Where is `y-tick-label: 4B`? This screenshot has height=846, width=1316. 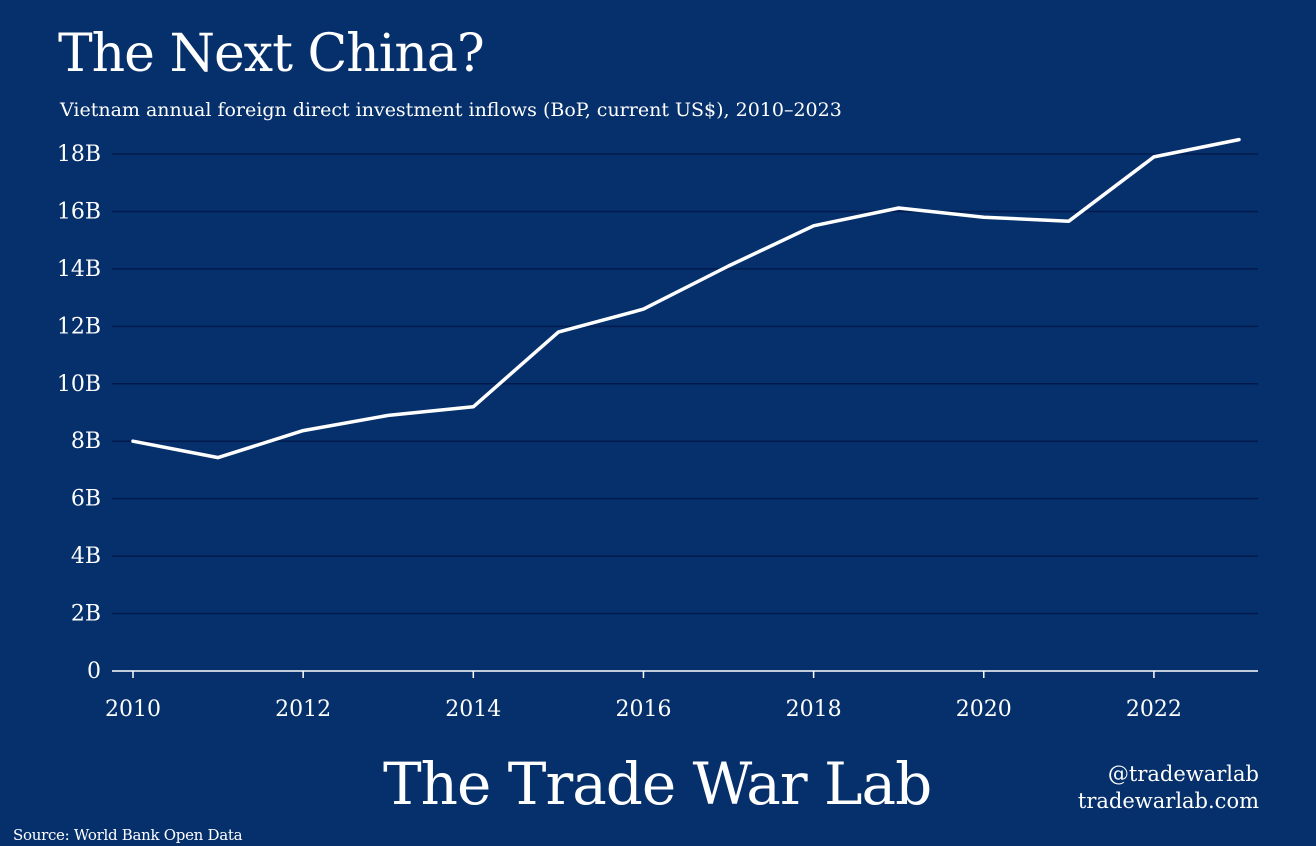
y-tick-label: 4B is located at coordinates (86, 556).